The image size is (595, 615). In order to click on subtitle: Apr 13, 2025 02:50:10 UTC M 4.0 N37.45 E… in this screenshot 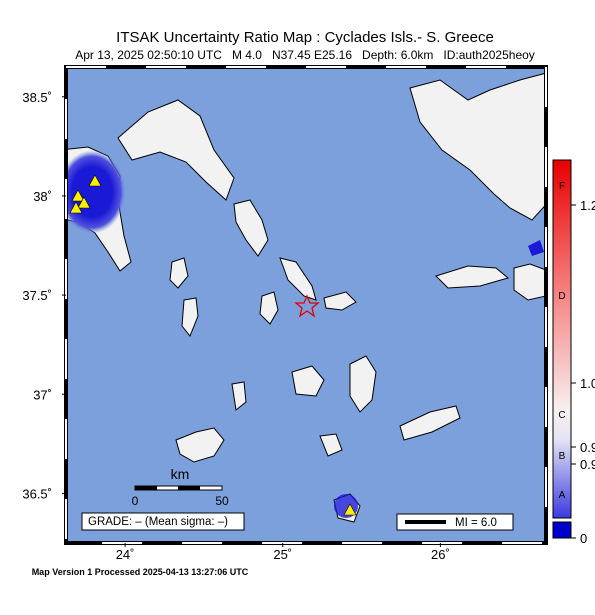, I will do `click(305, 55)`.